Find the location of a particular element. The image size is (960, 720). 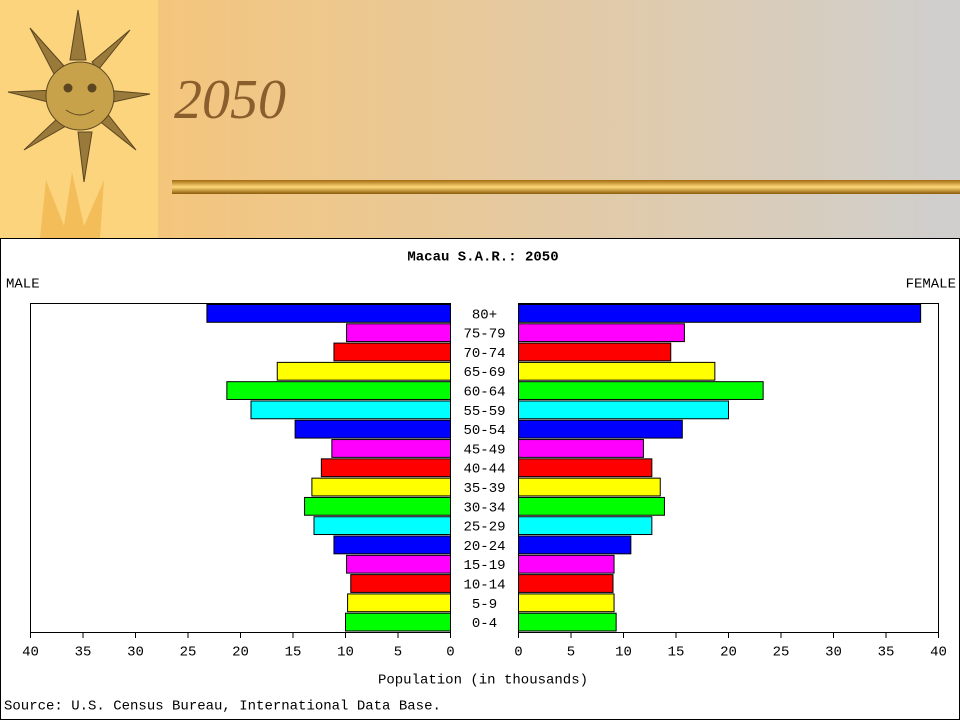

x-axis-label: Population (in thousands) is located at coordinates (483, 681).